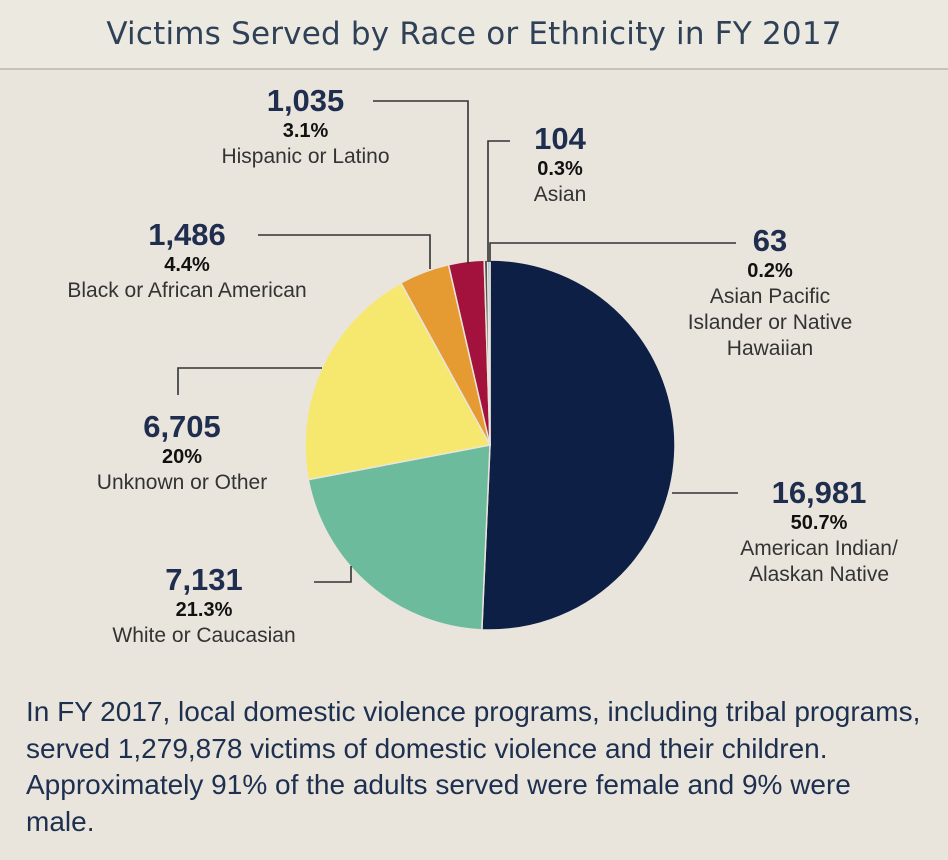 This screenshot has height=860, width=948. What do you see at coordinates (182, 482) in the screenshot?
I see `slice-category: Unknown or Other` at bounding box center [182, 482].